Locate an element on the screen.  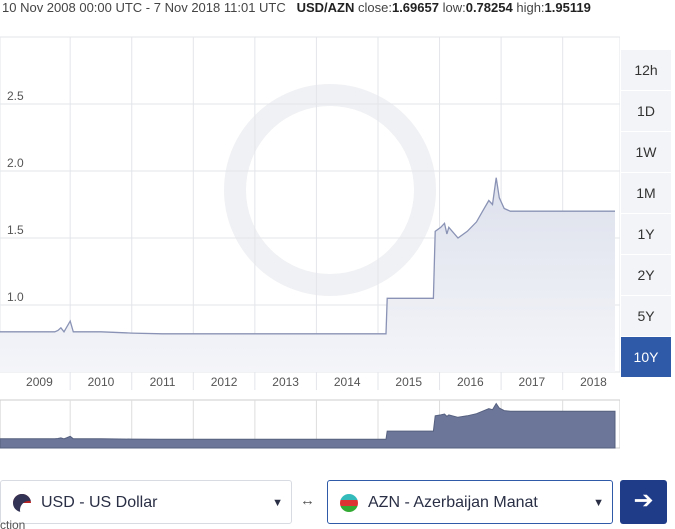
label: close: is located at coordinates (375, 7).